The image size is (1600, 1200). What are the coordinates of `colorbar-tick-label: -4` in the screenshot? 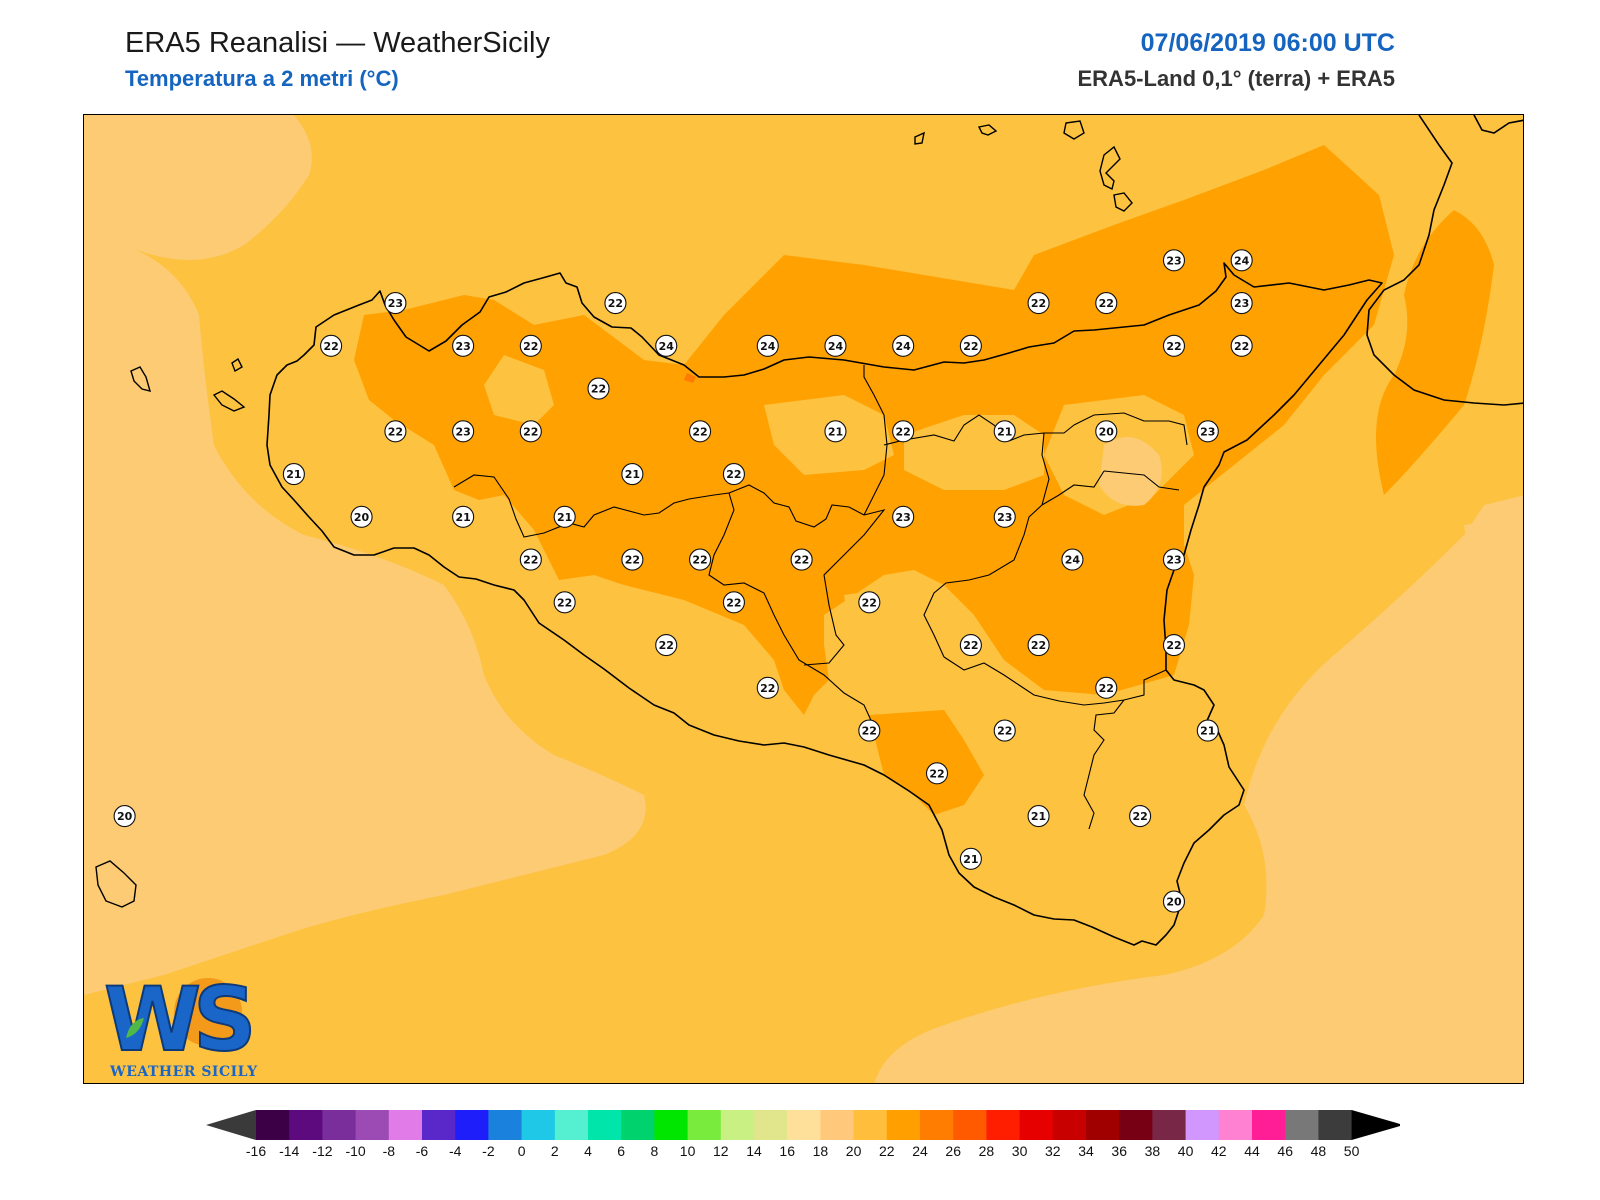 It's located at (455, 1151).